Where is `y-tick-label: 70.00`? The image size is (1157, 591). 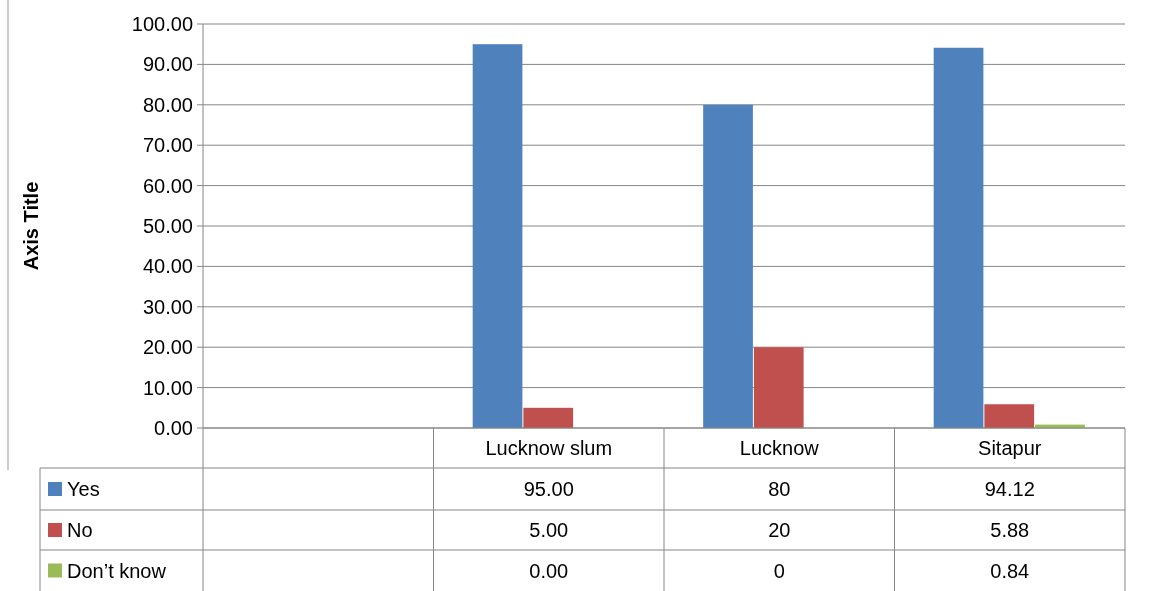
y-tick-label: 70.00 is located at coordinates (167, 145).